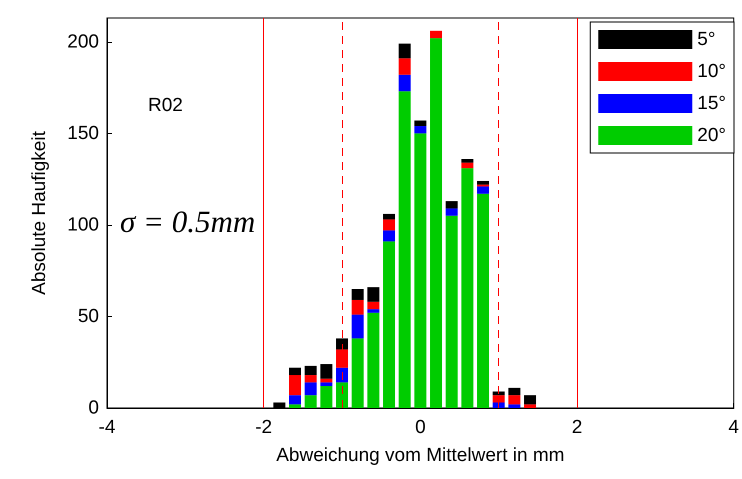  I want to click on x-axis-title: Abweichung vom Mittelwert in mm, so click(420, 455).